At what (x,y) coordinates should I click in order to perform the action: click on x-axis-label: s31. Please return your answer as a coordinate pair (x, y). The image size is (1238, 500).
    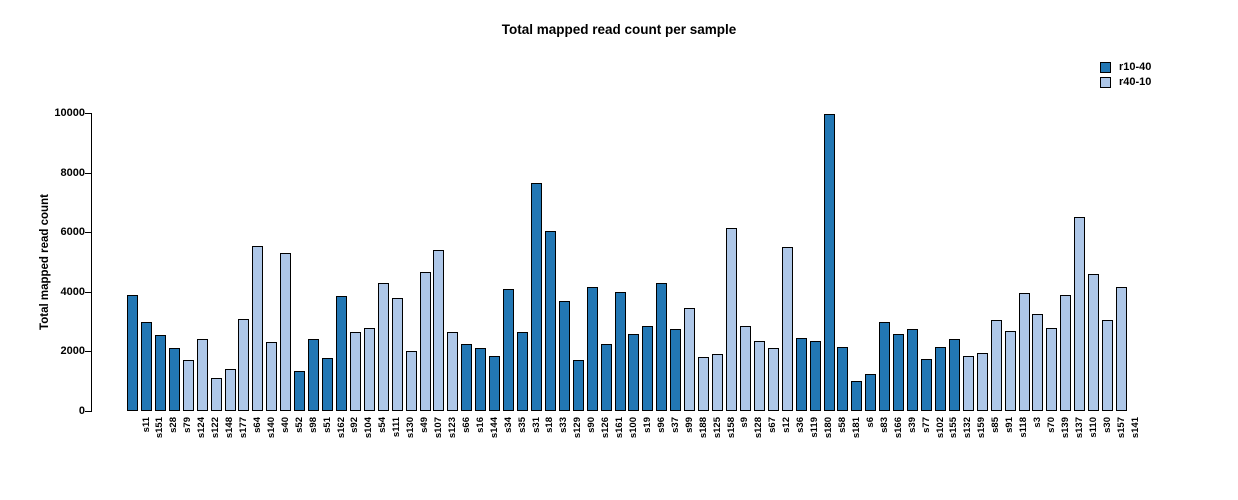
    Looking at the image, I should click on (536, 425).